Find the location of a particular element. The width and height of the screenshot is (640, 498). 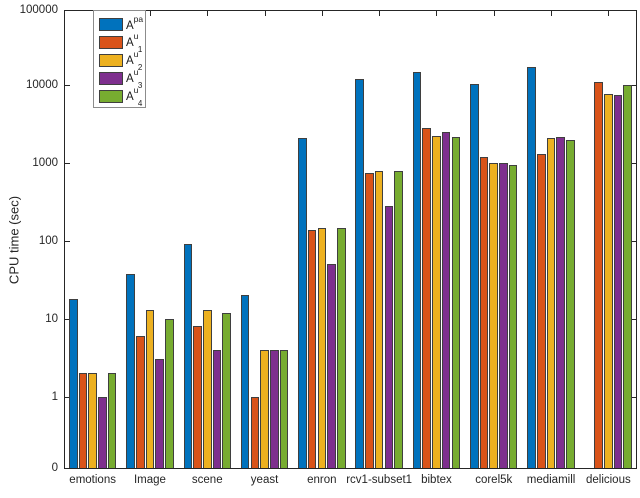

y-tick-label: 10 is located at coordinates (51, 318).